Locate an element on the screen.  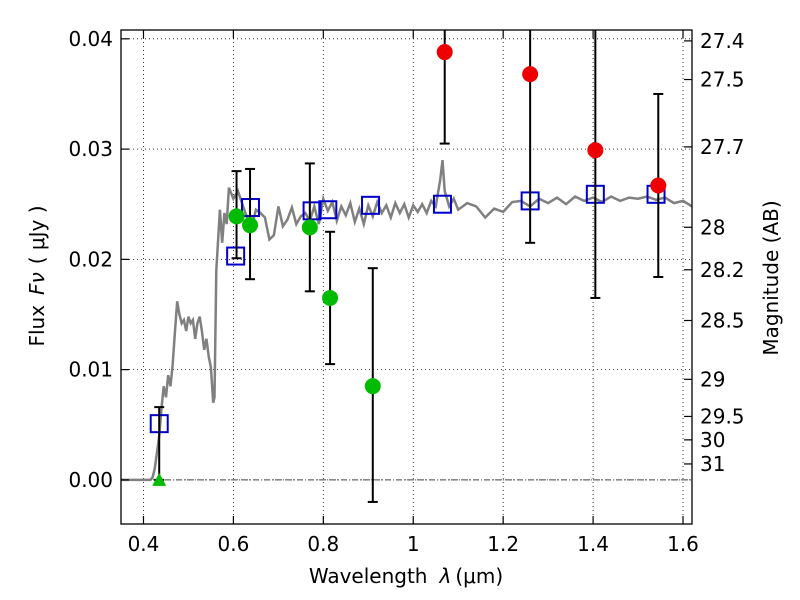
y-tick-label: 0.03 is located at coordinates (90, 149).